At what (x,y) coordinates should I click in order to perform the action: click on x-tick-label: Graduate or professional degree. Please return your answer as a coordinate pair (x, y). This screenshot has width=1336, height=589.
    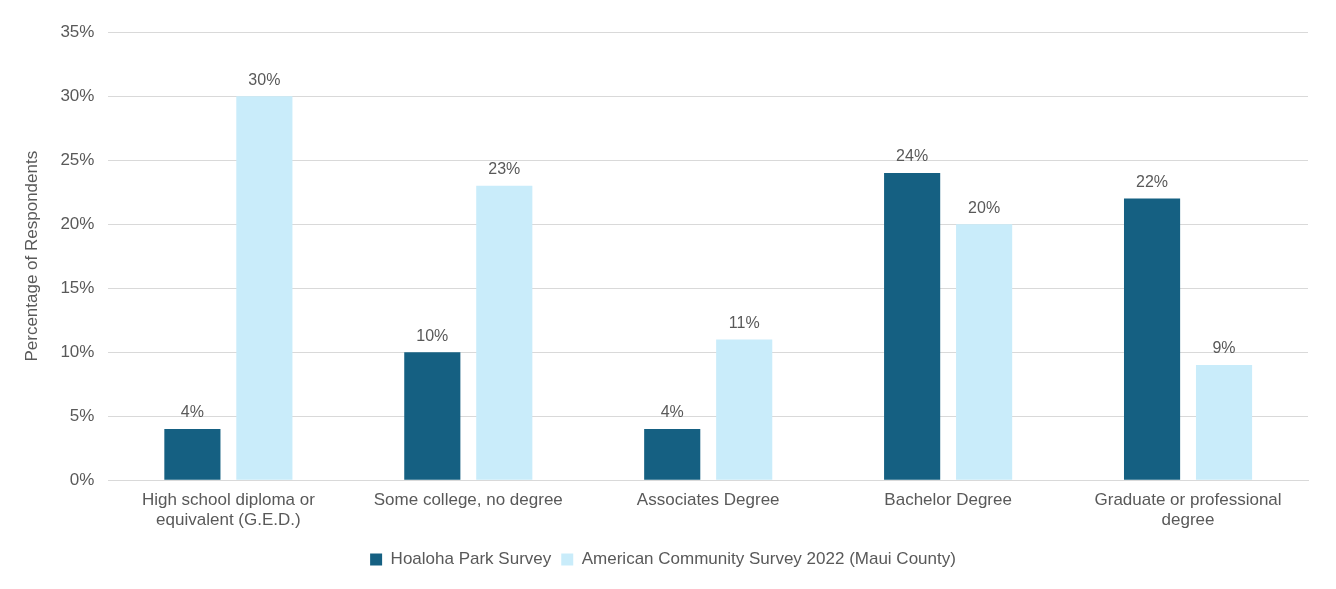
    Looking at the image, I should click on (1188, 510).